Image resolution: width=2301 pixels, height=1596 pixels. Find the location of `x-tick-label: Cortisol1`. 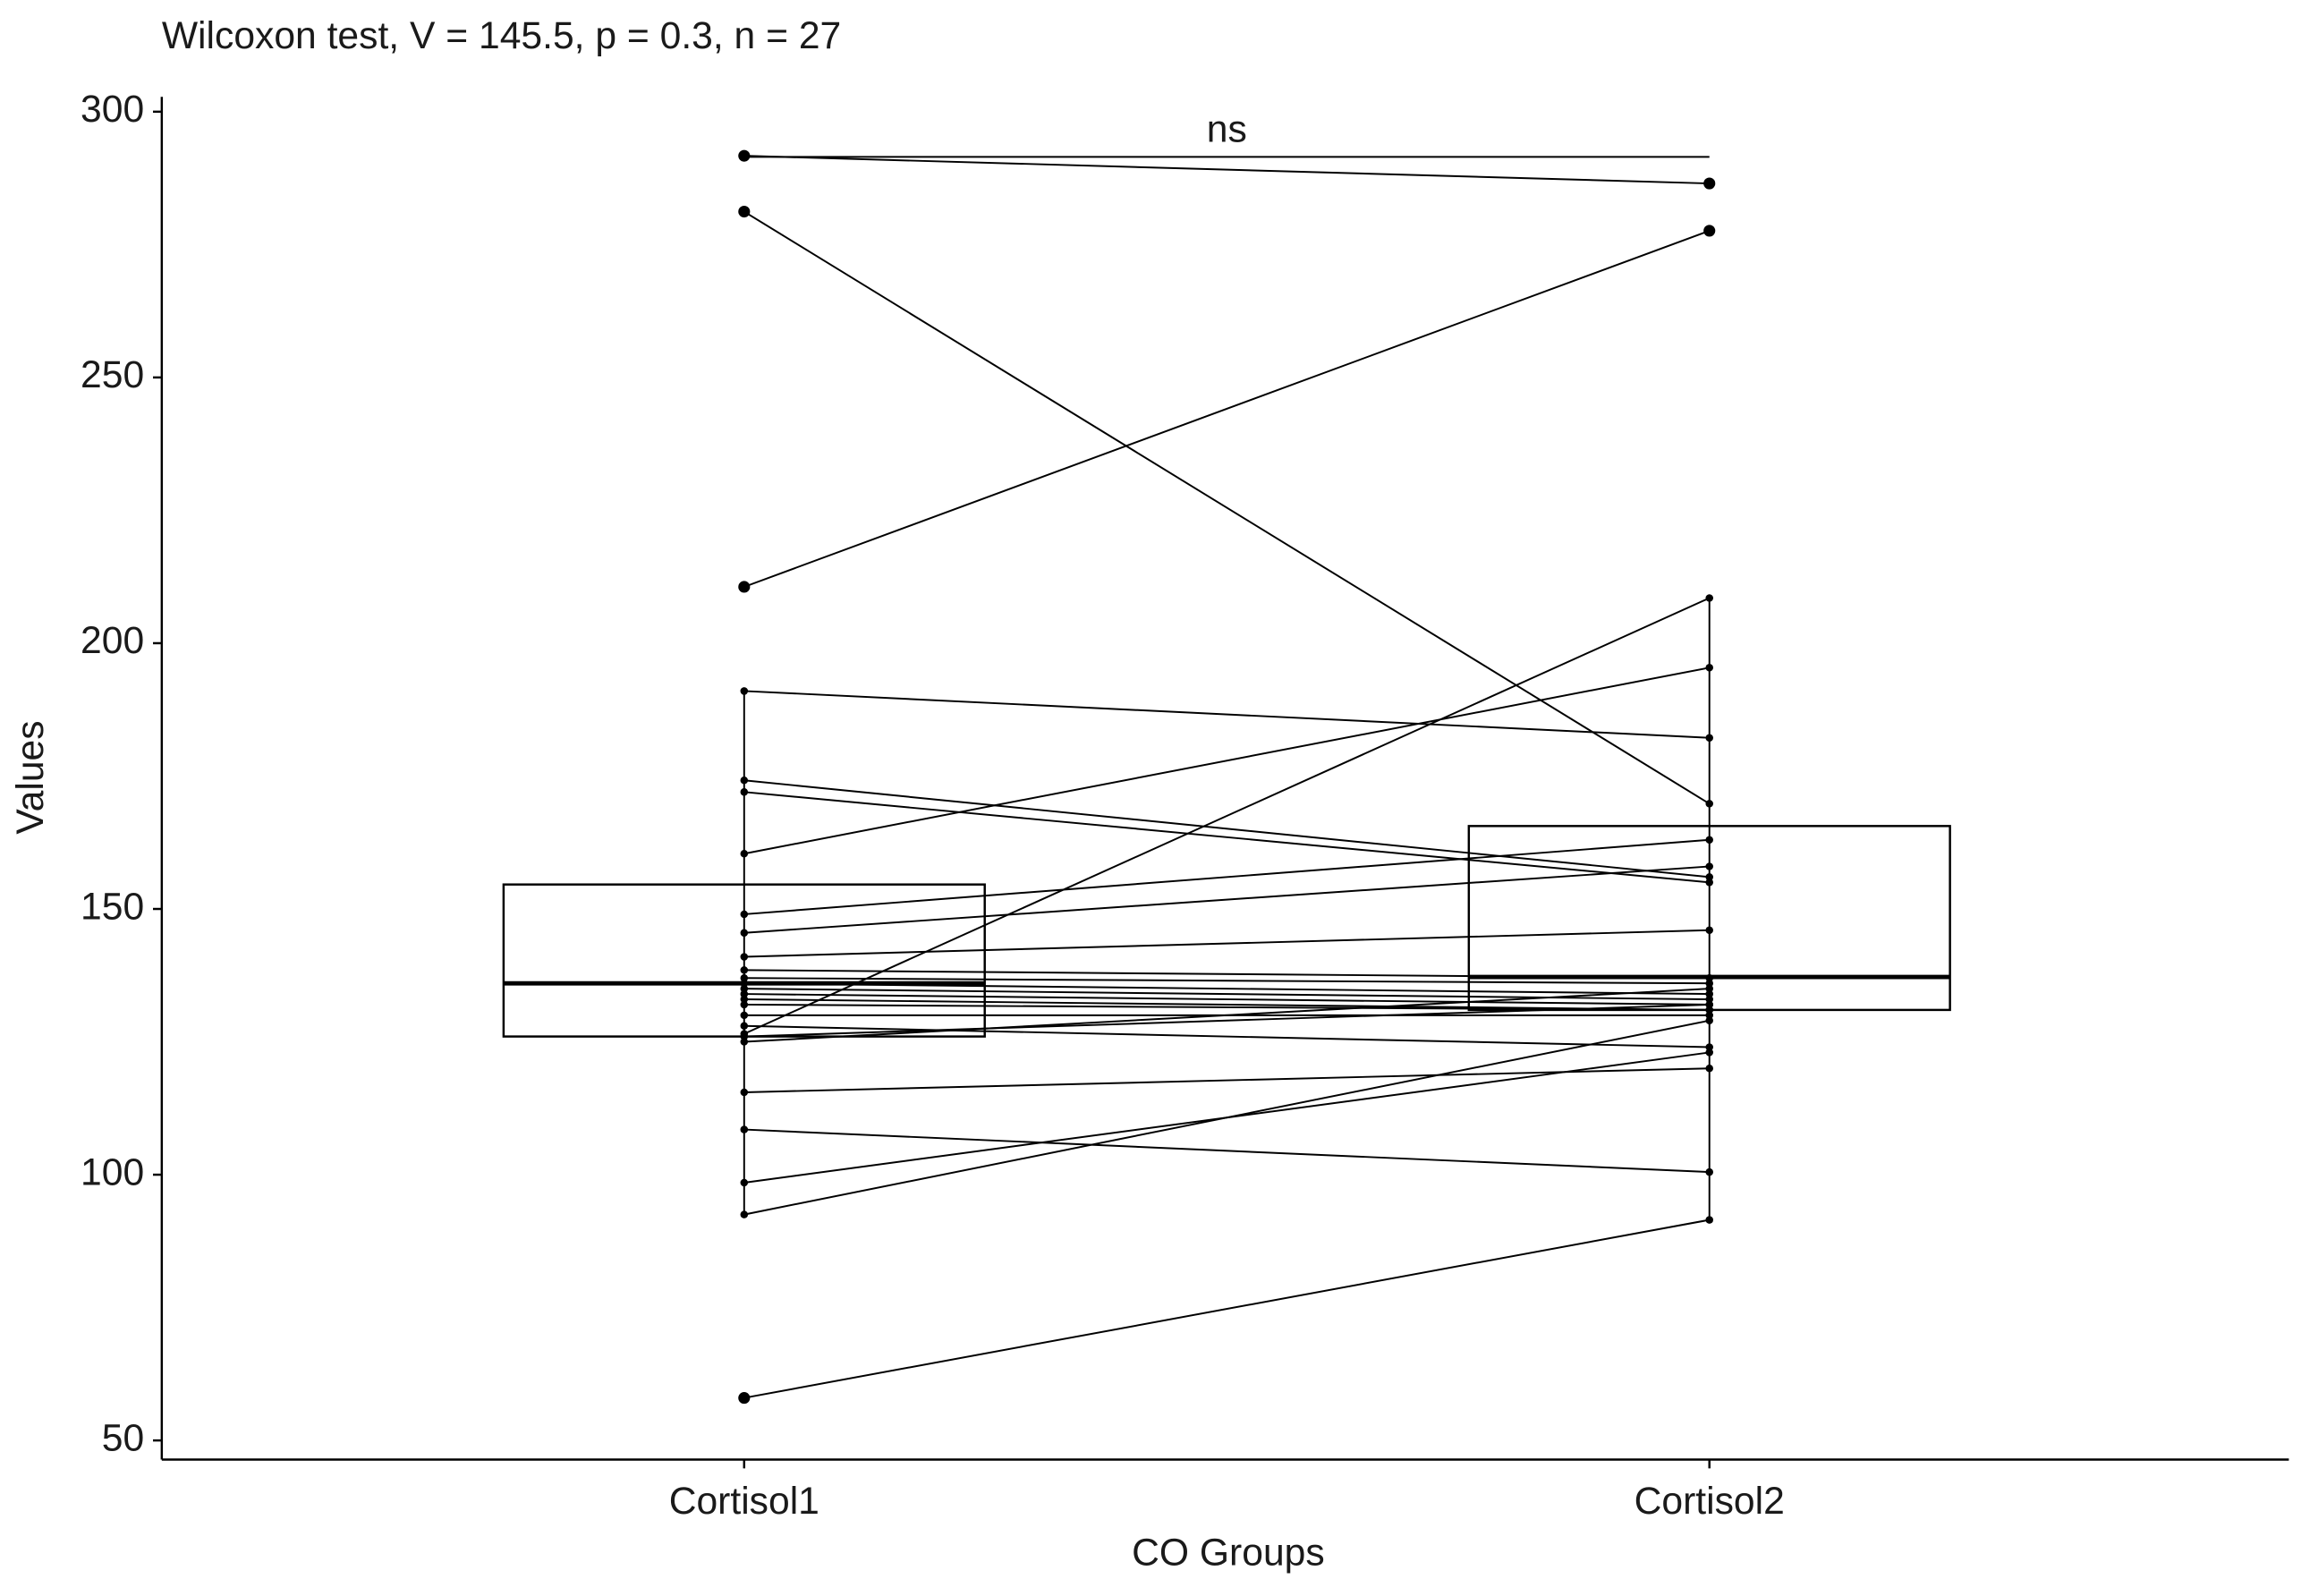

x-tick-label: Cortisol1 is located at coordinates (744, 1502).